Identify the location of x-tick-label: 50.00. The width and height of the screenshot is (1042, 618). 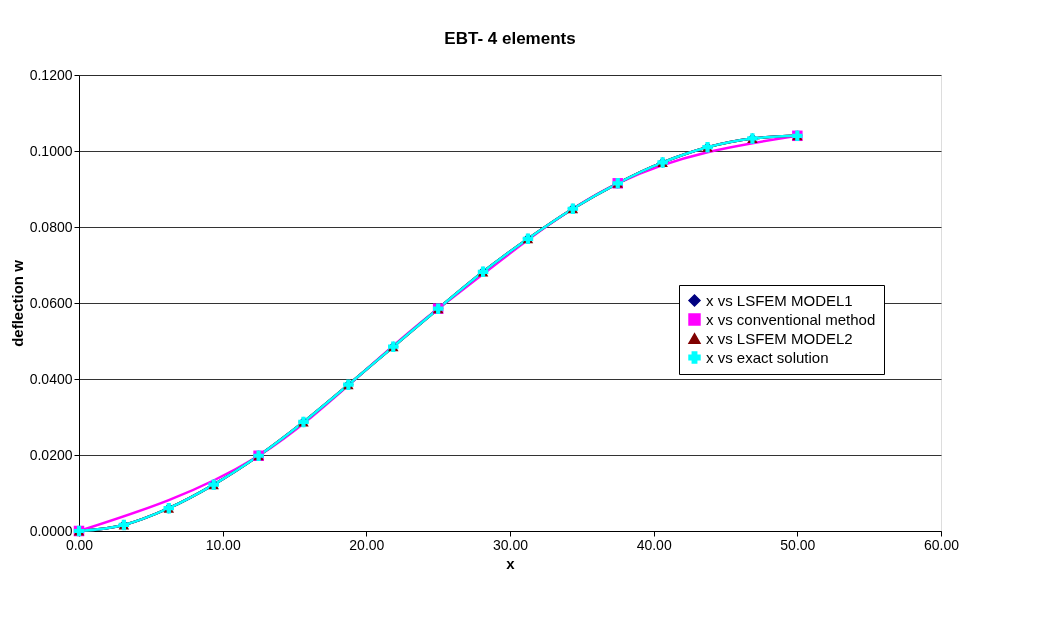
(798, 544).